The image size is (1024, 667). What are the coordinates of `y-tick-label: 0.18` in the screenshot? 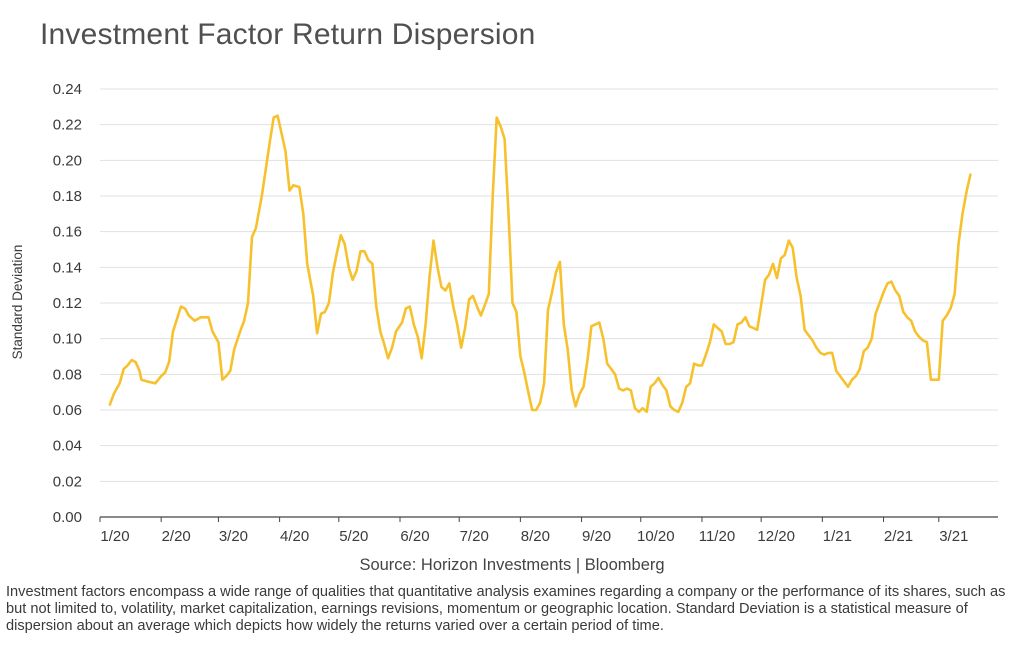 It's located at (67, 196).